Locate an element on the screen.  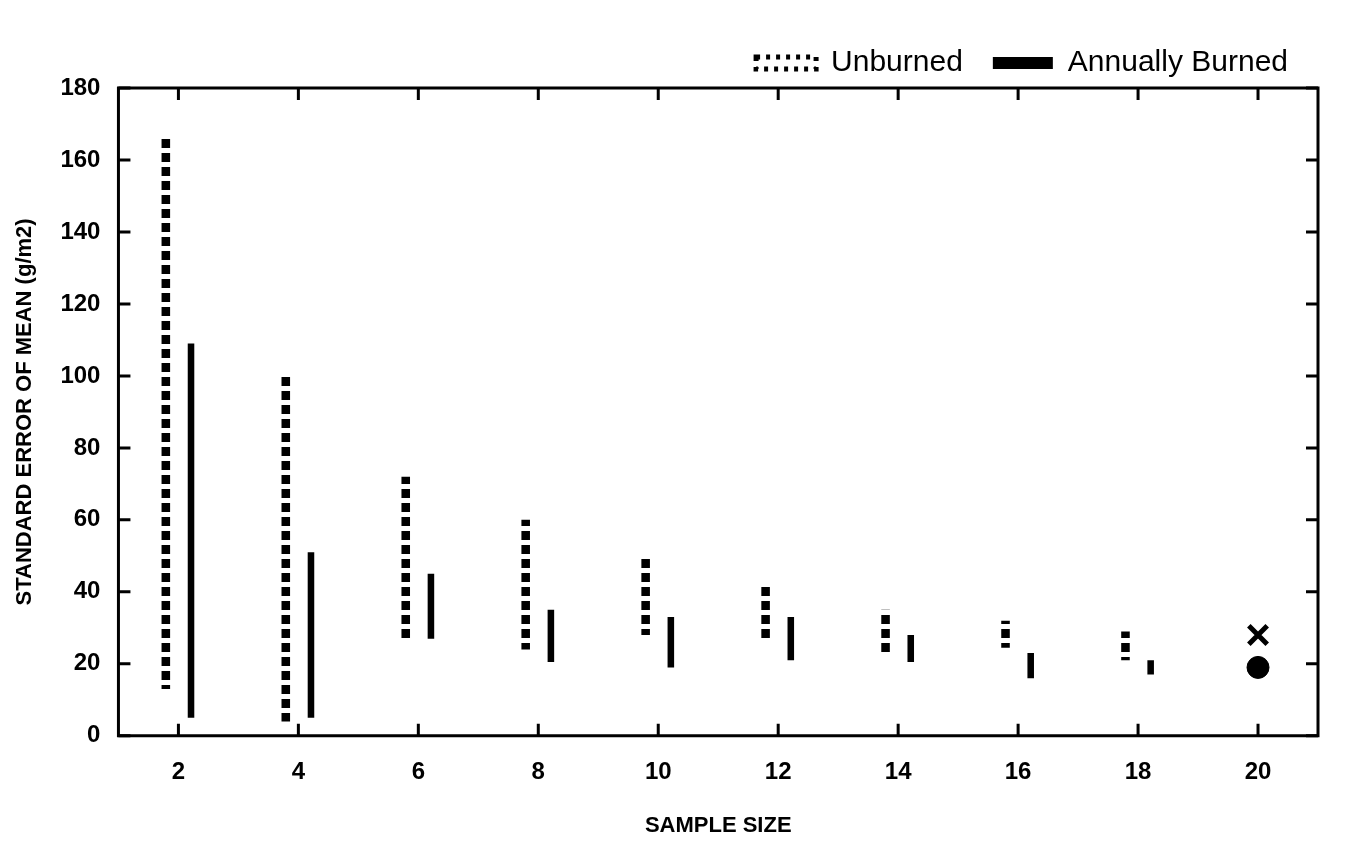
y-tick-label: 120 is located at coordinates (80, 302).